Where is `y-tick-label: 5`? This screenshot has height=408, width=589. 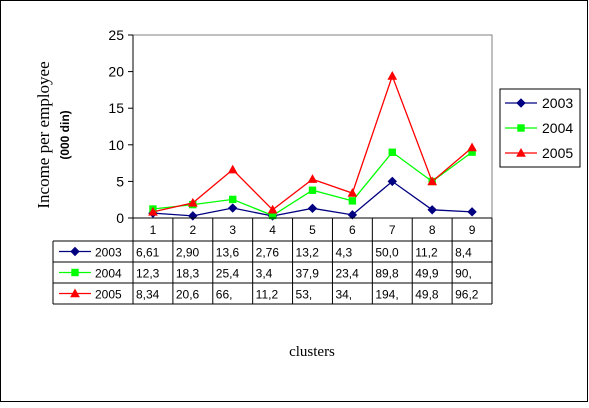
y-tick-label: 5 is located at coordinates (120, 181).